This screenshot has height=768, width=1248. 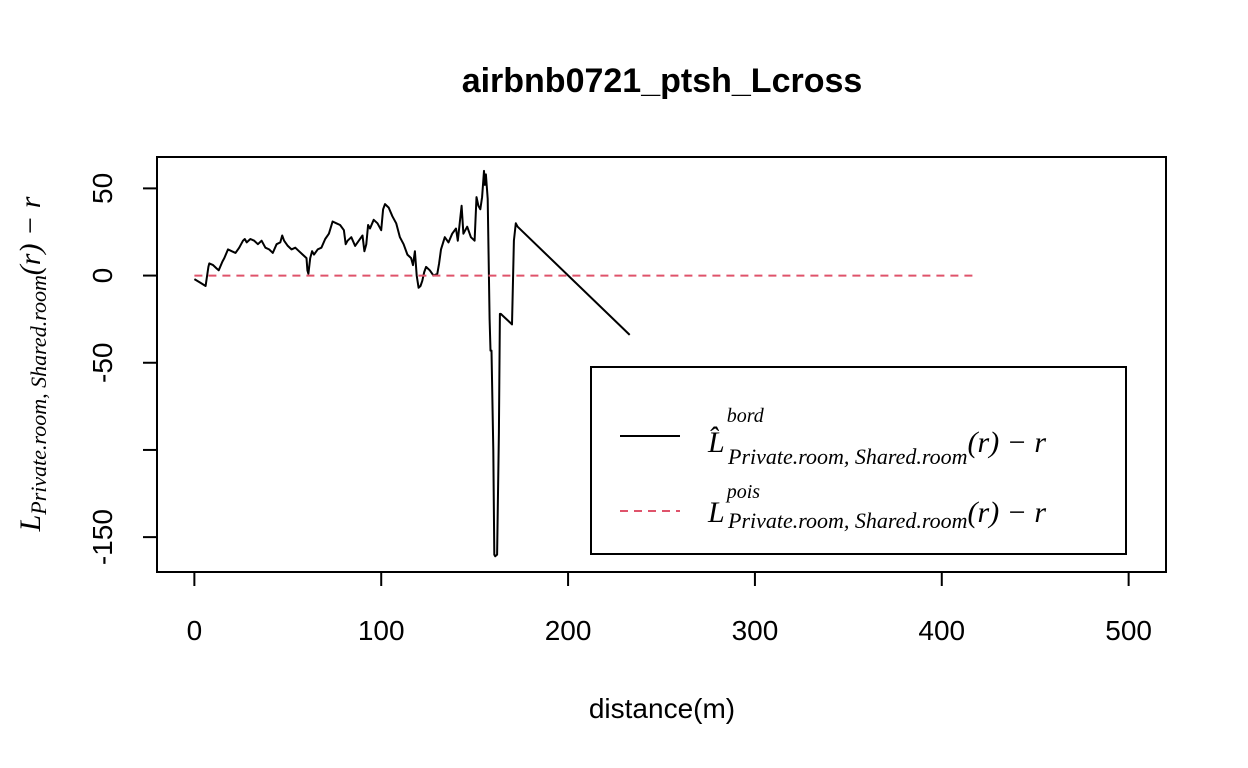 I want to click on y-tick-label: 50, so click(x=102, y=188).